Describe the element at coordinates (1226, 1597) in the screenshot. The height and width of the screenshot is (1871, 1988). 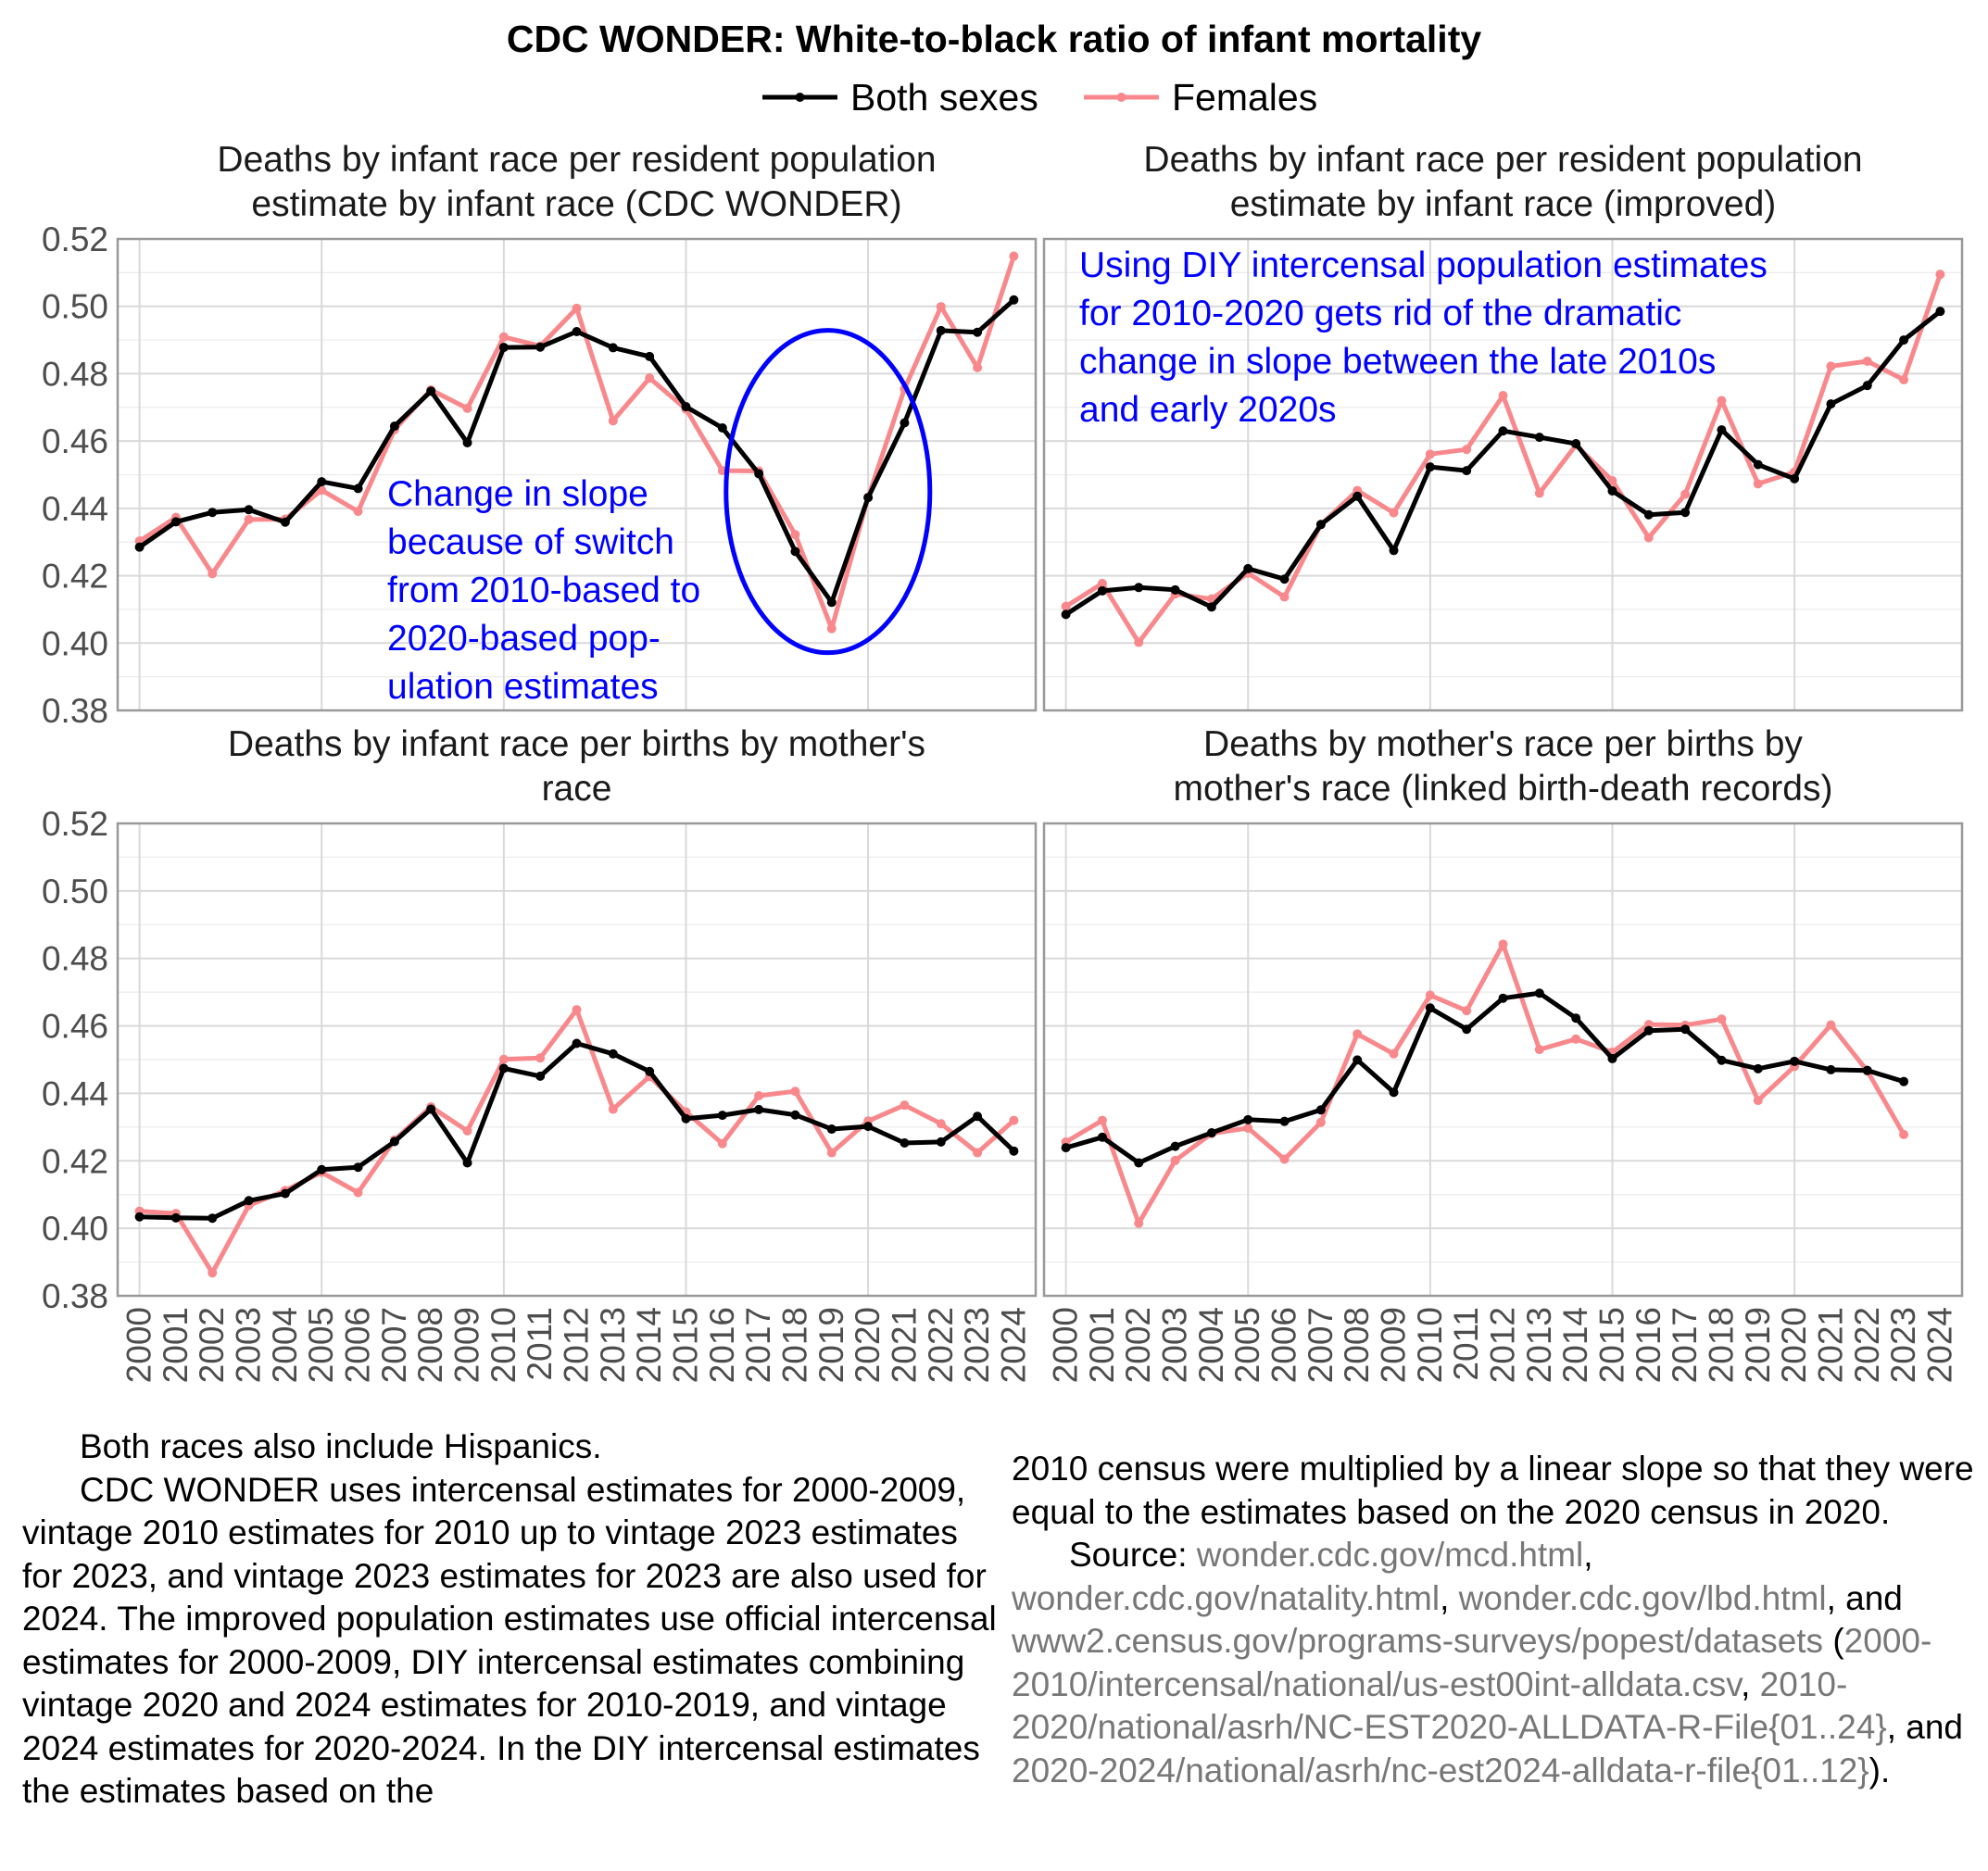
I see `source-link: wonder.cdc.gov/natality.html` at that location.